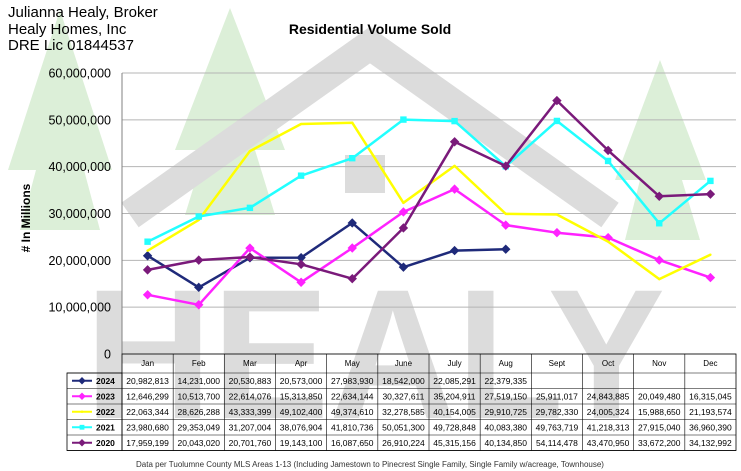 The width and height of the screenshot is (741, 471). I want to click on legend-entry: 2020, so click(93, 443).